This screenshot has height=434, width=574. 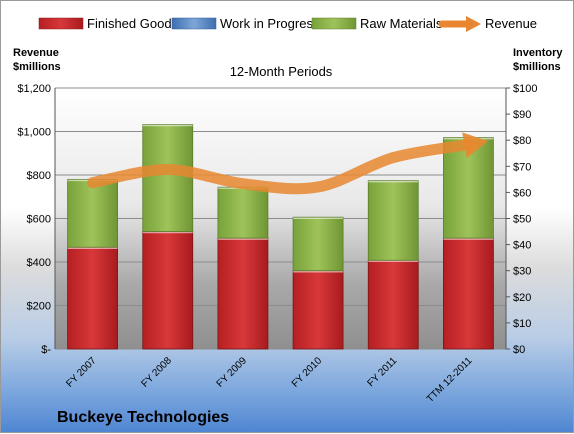 I want to click on legend-item-work-in-progress: Work in Progress, so click(x=246, y=23).